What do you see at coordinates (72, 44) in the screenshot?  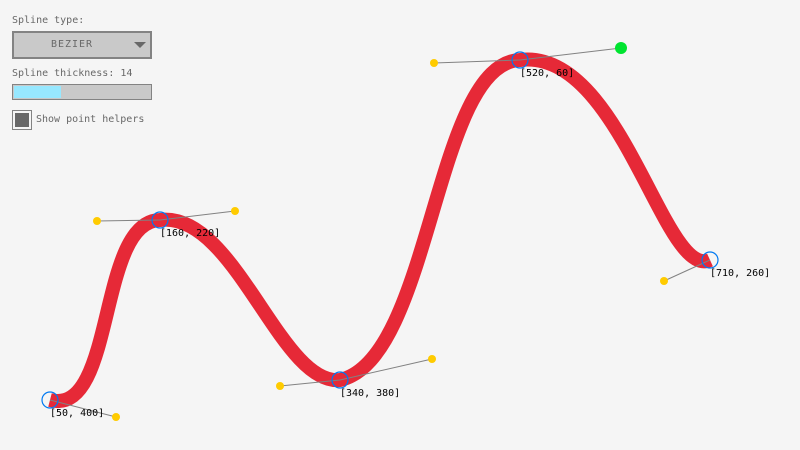 I see `spline-type-value: BEZIER` at bounding box center [72, 44].